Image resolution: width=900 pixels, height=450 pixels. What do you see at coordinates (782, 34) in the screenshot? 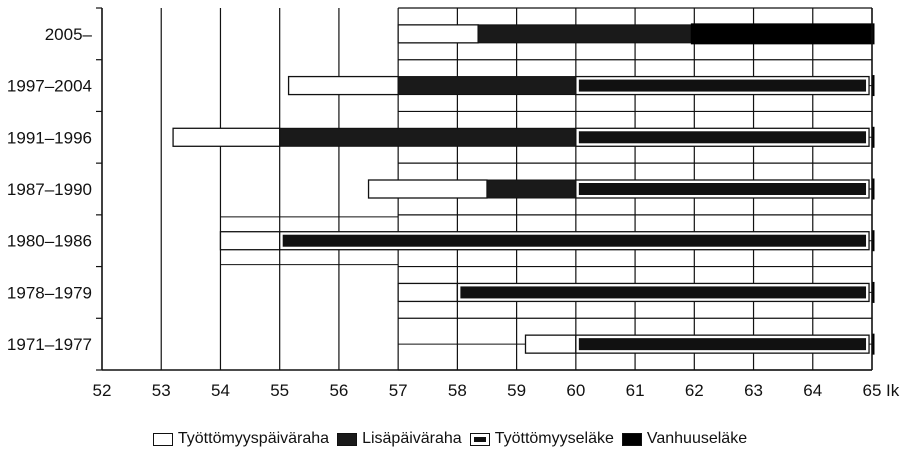
I see `bar-vanhuuselake` at bounding box center [782, 34].